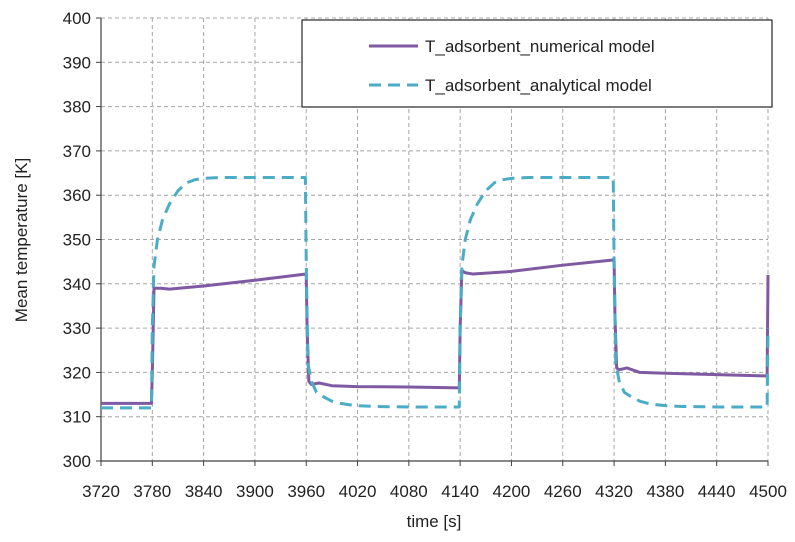 This screenshot has height=542, width=795. What do you see at coordinates (77, 240) in the screenshot?
I see `y-tick-label: 350` at bounding box center [77, 240].